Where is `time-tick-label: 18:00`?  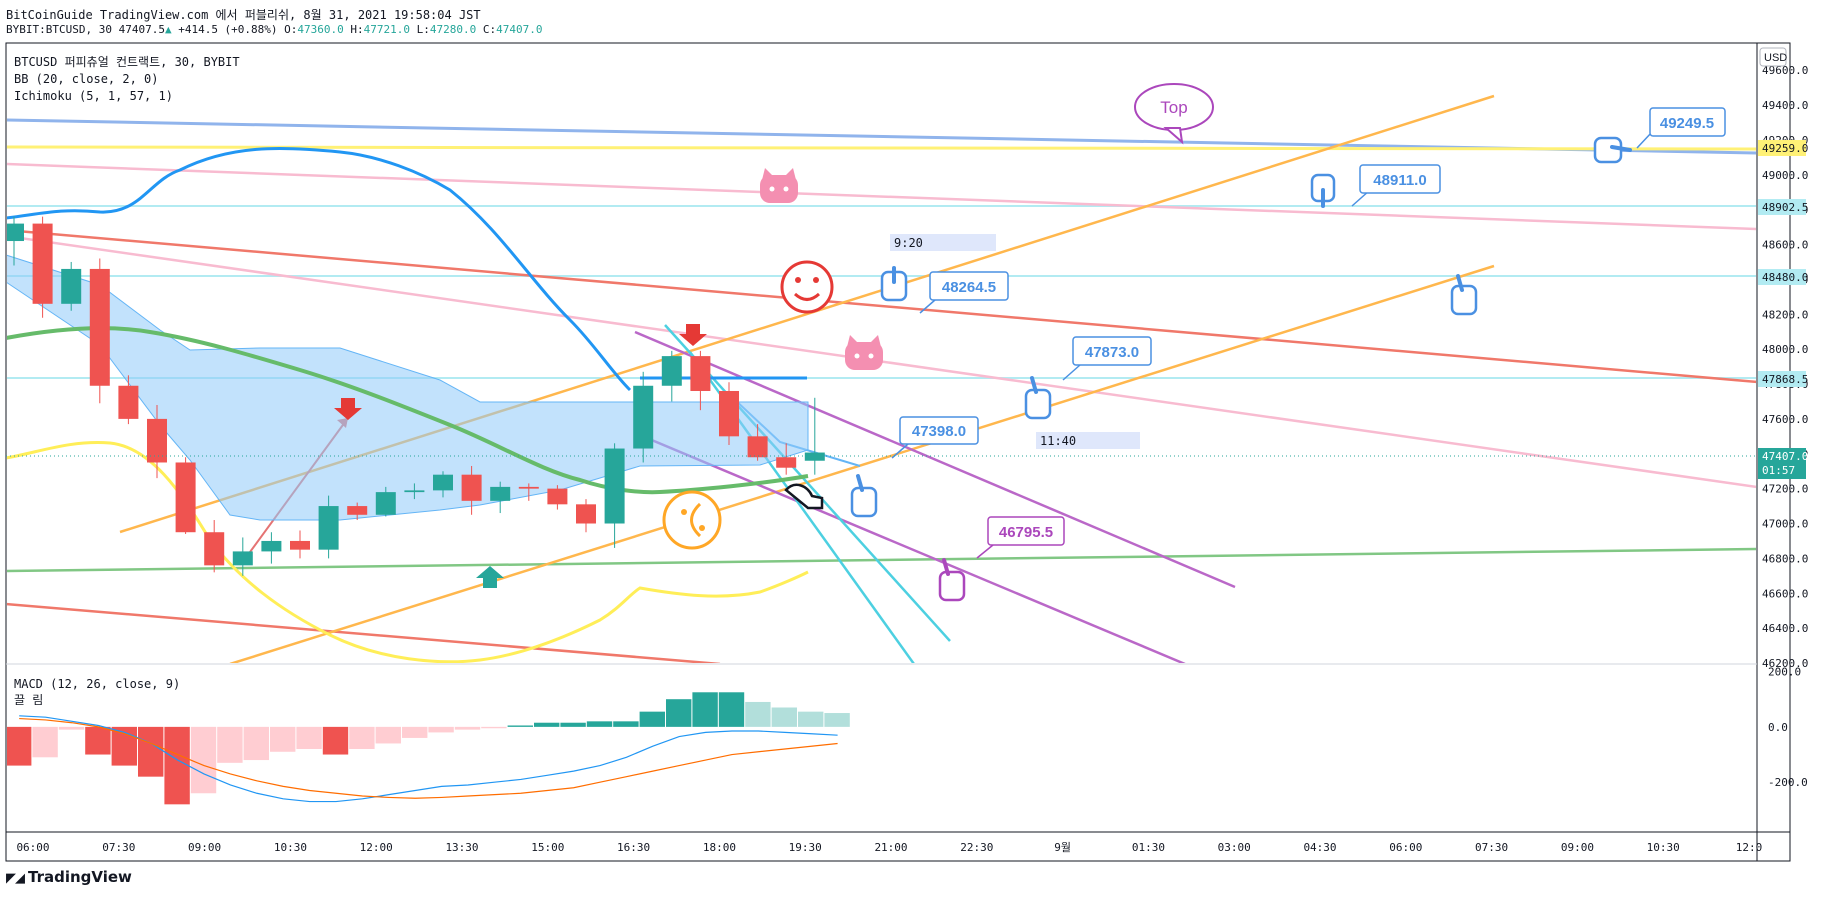 time-tick-label: 18:00 is located at coordinates (719, 847).